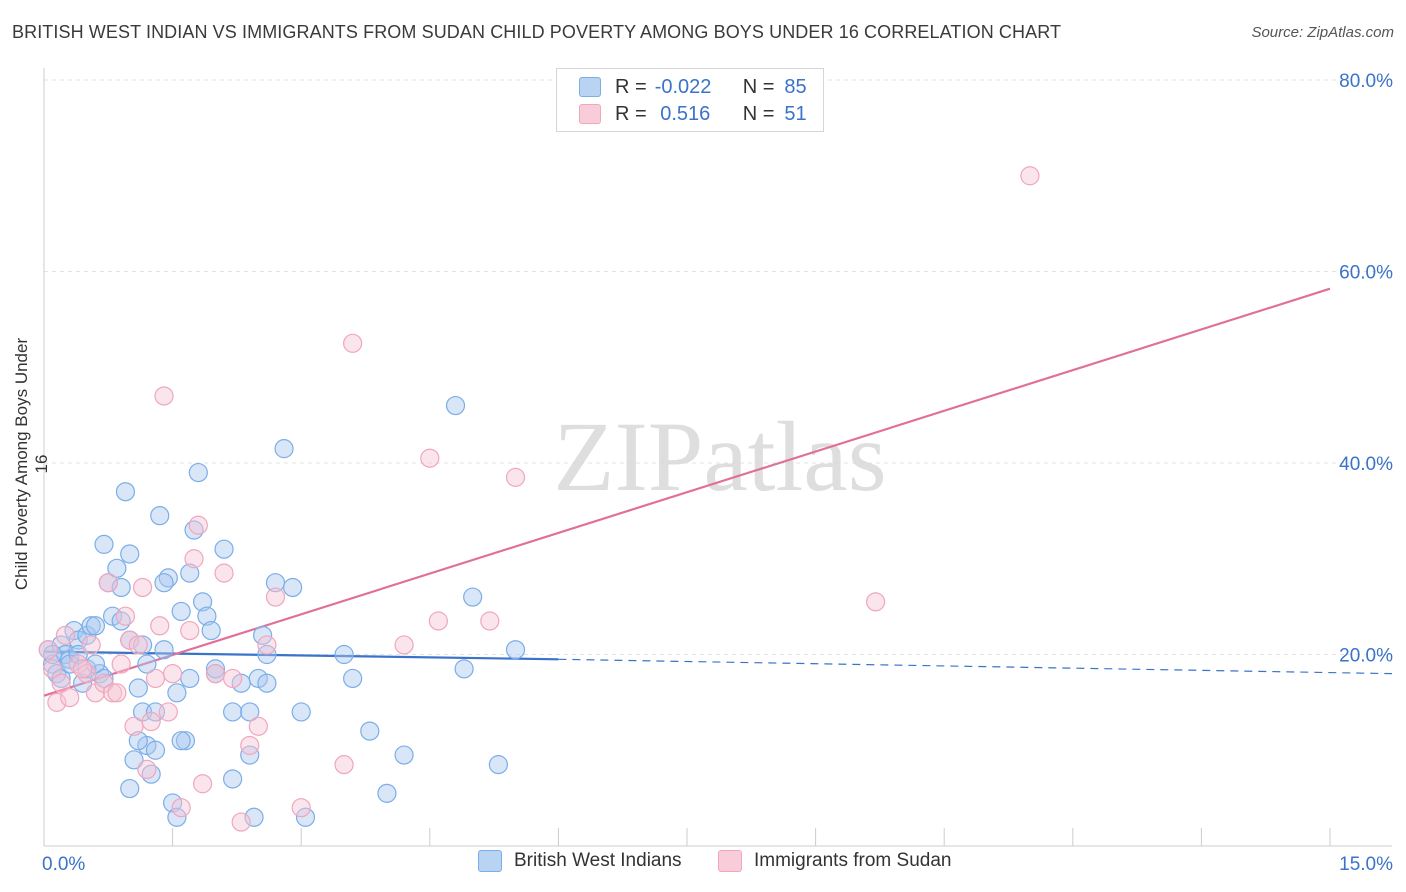  What do you see at coordinates (683, 86) in the screenshot?
I see `legend-r-value: -0.022` at bounding box center [683, 86].